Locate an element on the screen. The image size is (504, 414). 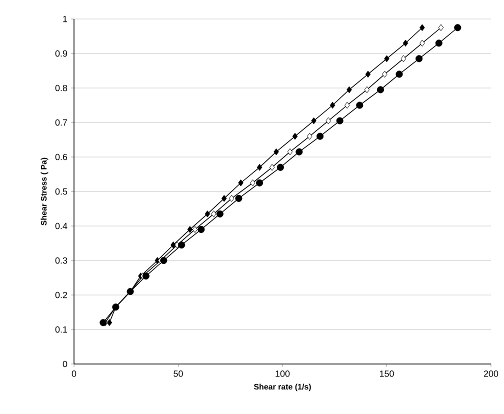
y-tick-label: 0.4 is located at coordinates (61, 226).